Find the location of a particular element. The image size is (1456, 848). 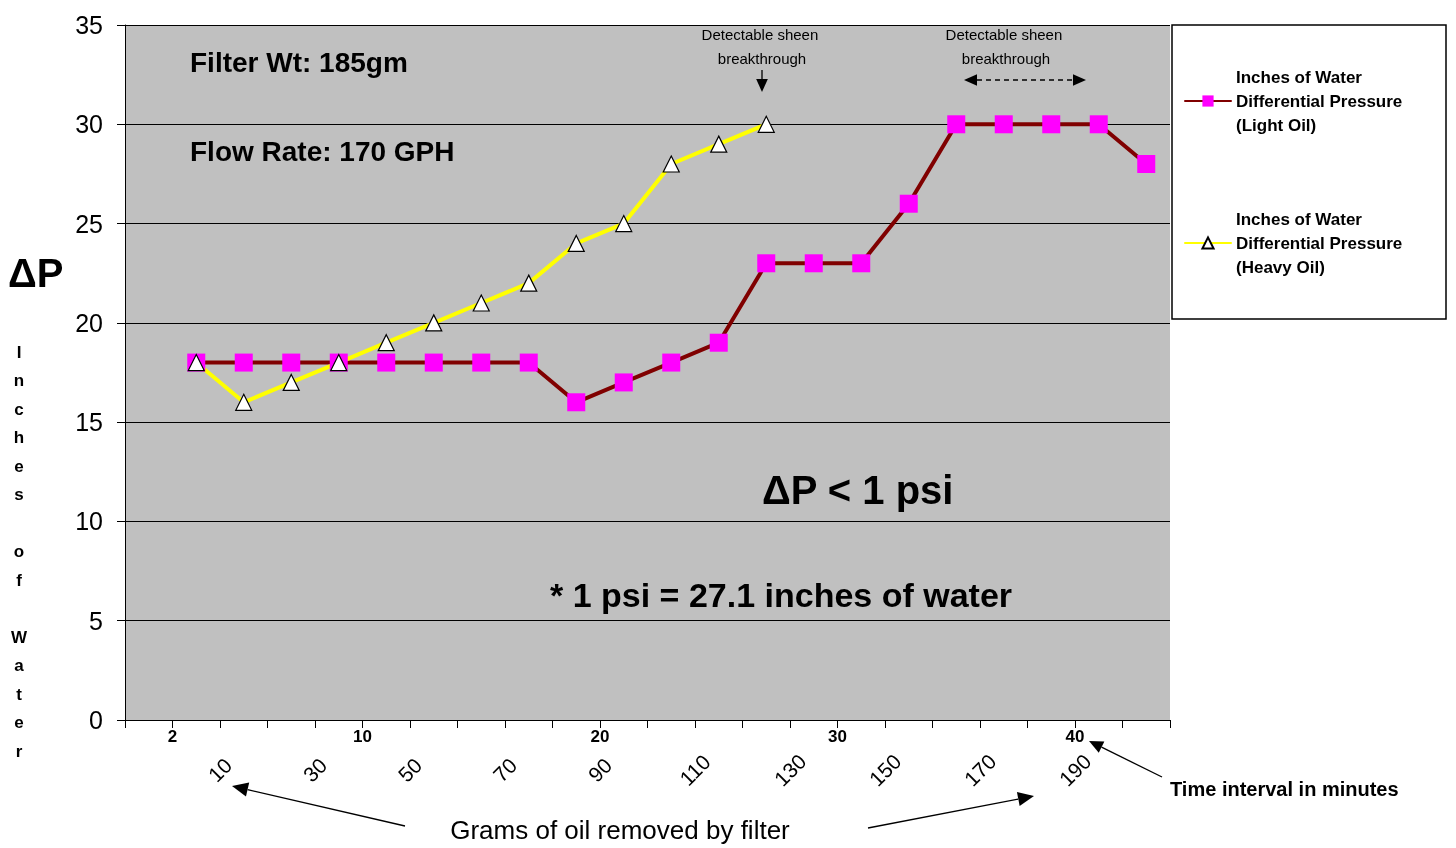

text: Inches of Water is located at coordinates (19, 551).